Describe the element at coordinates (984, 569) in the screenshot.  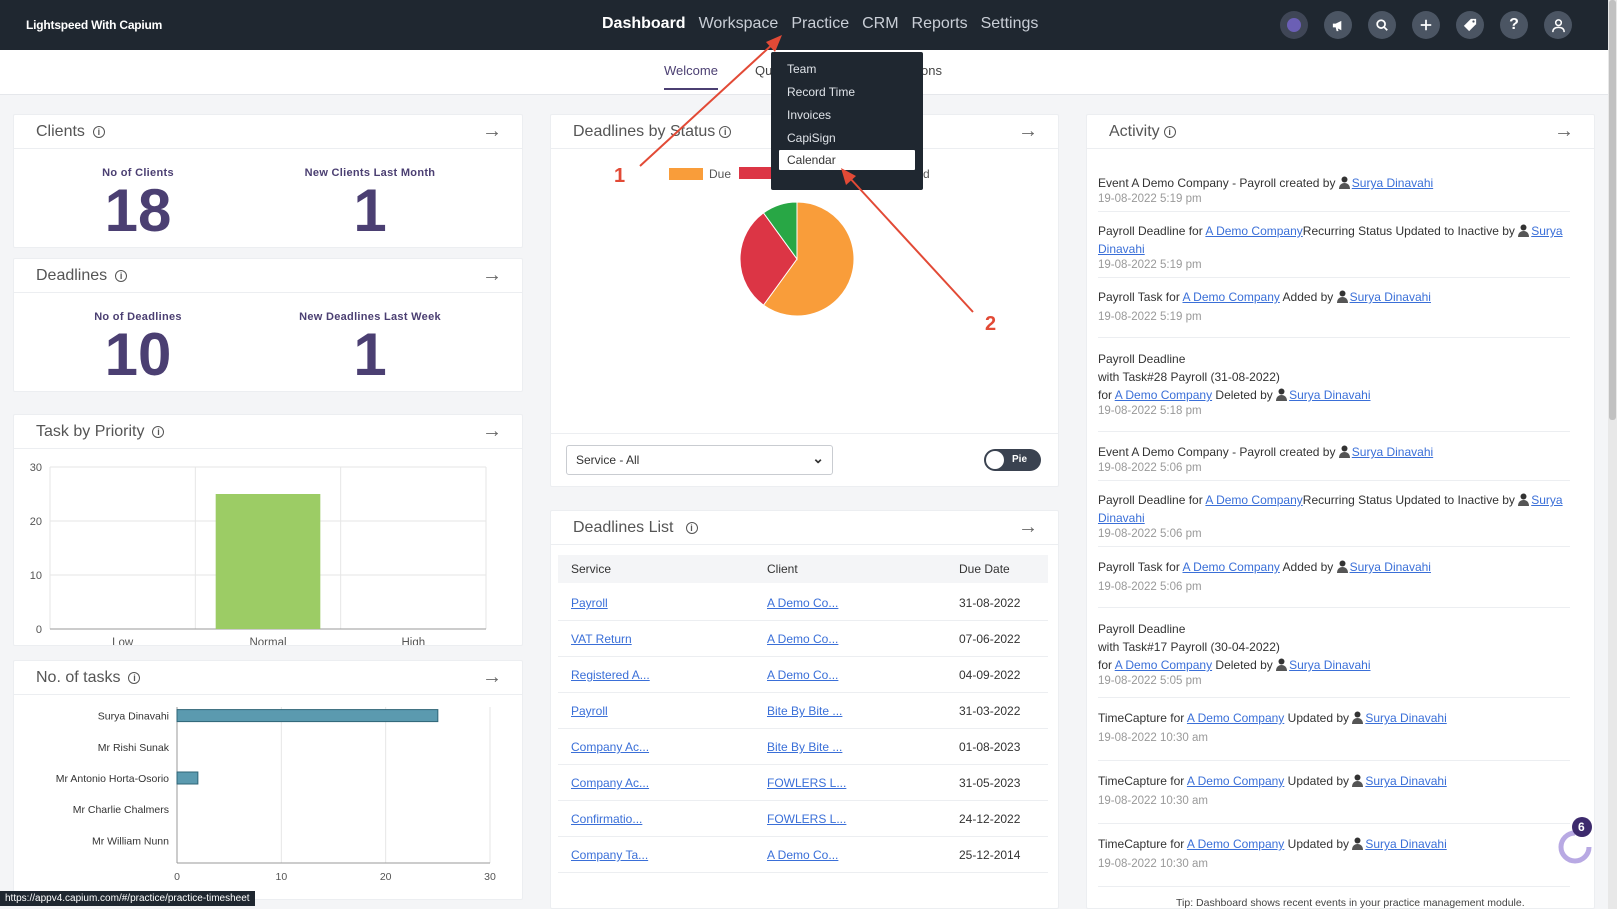
I see `col-due-date: Due Date` at that location.